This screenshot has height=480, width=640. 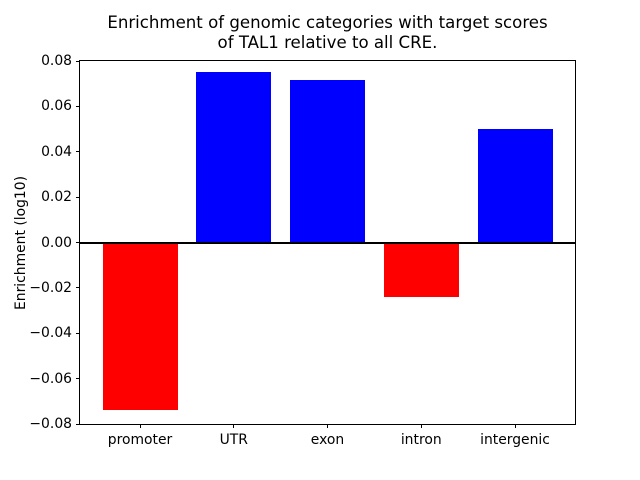 I want to click on bar-promoter, so click(x=140, y=326).